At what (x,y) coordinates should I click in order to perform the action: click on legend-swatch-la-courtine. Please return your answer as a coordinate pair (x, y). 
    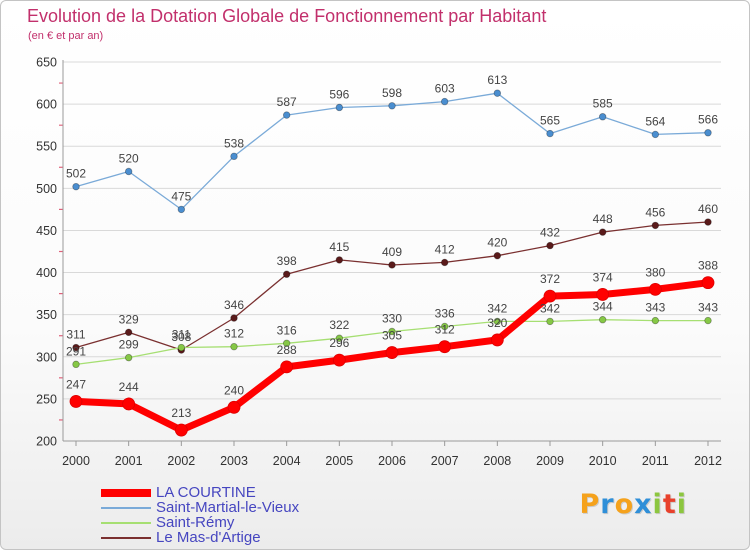
    Looking at the image, I should click on (126, 492).